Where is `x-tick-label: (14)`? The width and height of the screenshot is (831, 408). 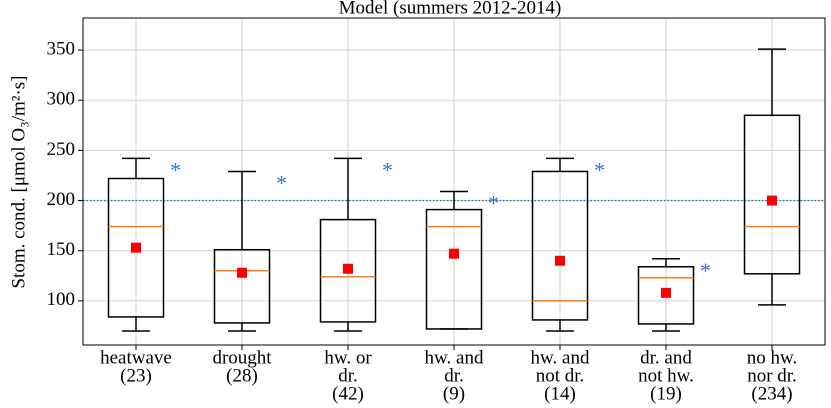 x-tick-label: (14) is located at coordinates (560, 393).